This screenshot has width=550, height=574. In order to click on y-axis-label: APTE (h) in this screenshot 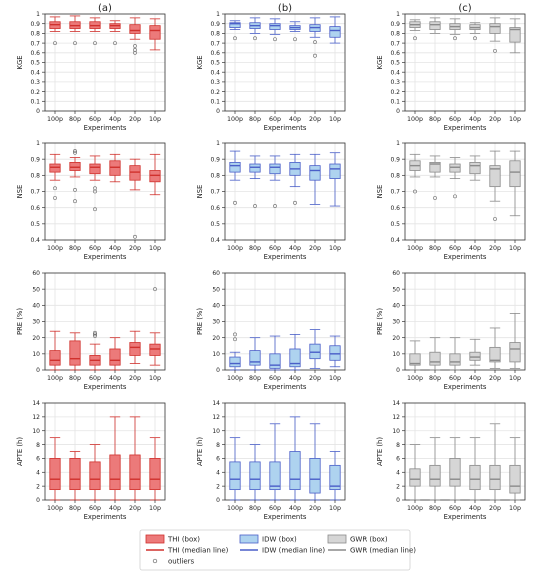, I will do `click(200, 451)`.